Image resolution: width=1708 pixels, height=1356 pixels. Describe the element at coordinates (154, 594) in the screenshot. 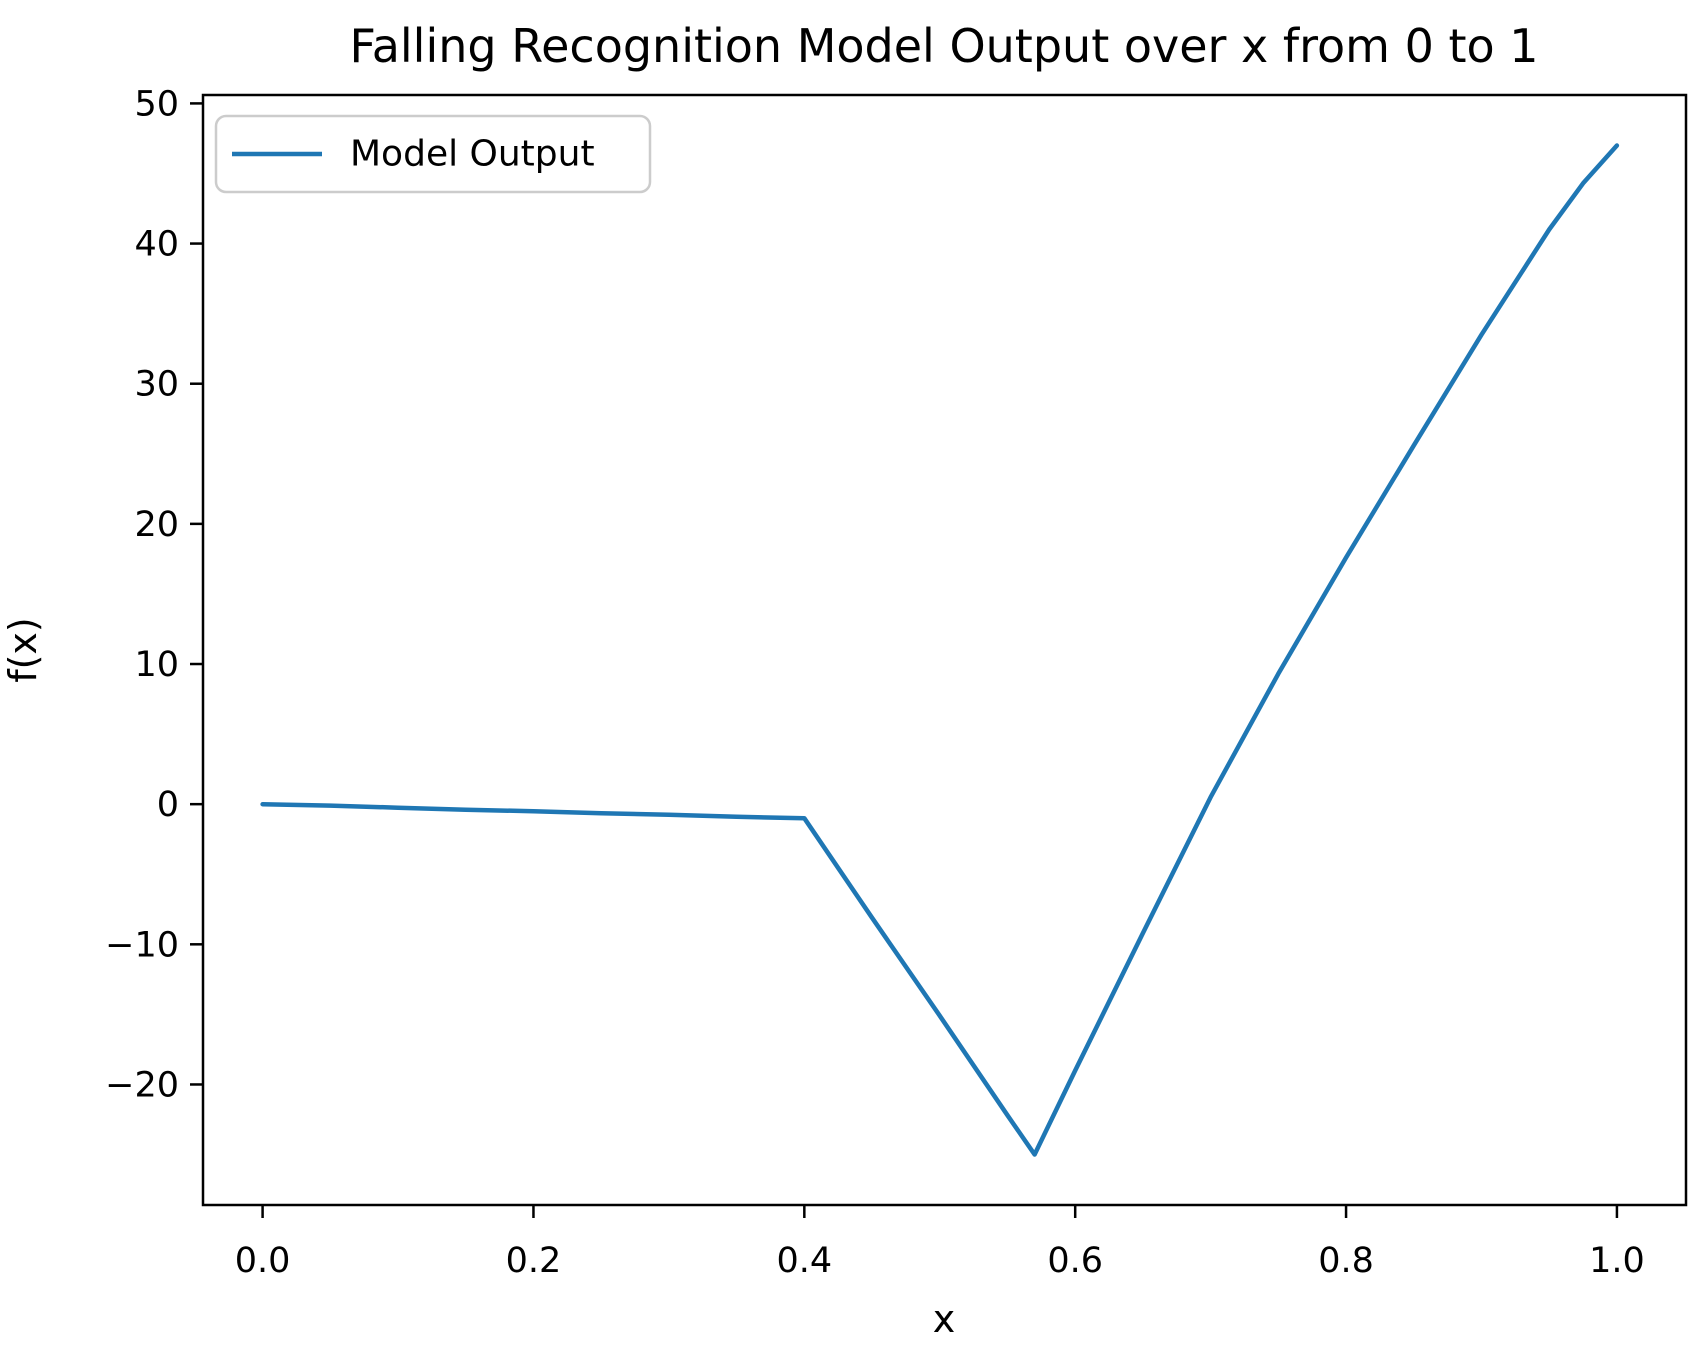

I see `y-axis-ticks: 50 40 30 20 10 0 −10 −20` at that location.